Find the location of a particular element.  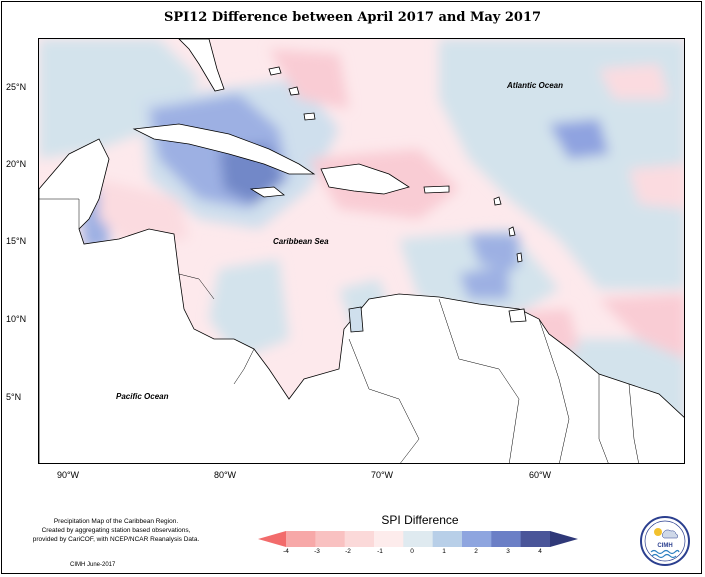

legend-tick: -1 is located at coordinates (380, 551).